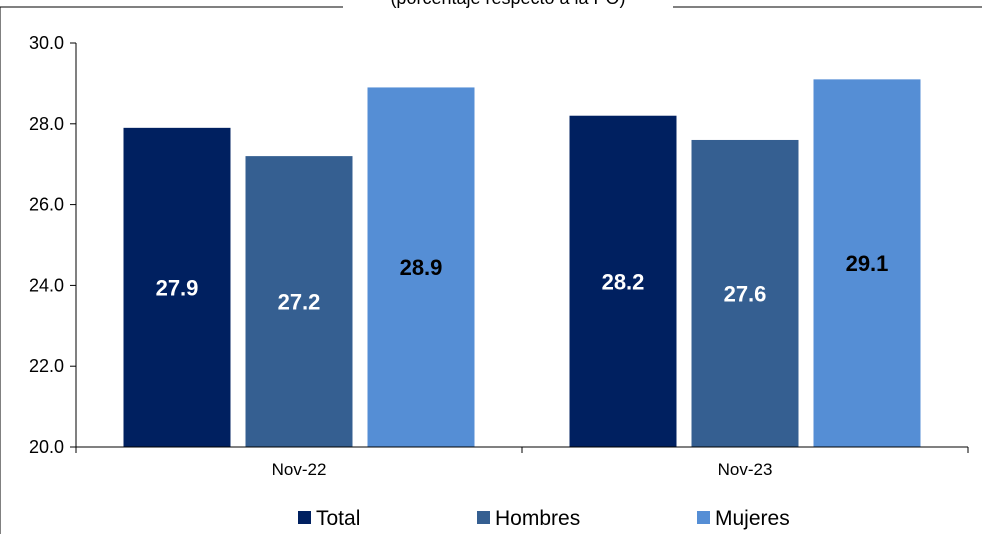  I want to click on y-tick-label-24.0: 24.0, so click(46, 285).